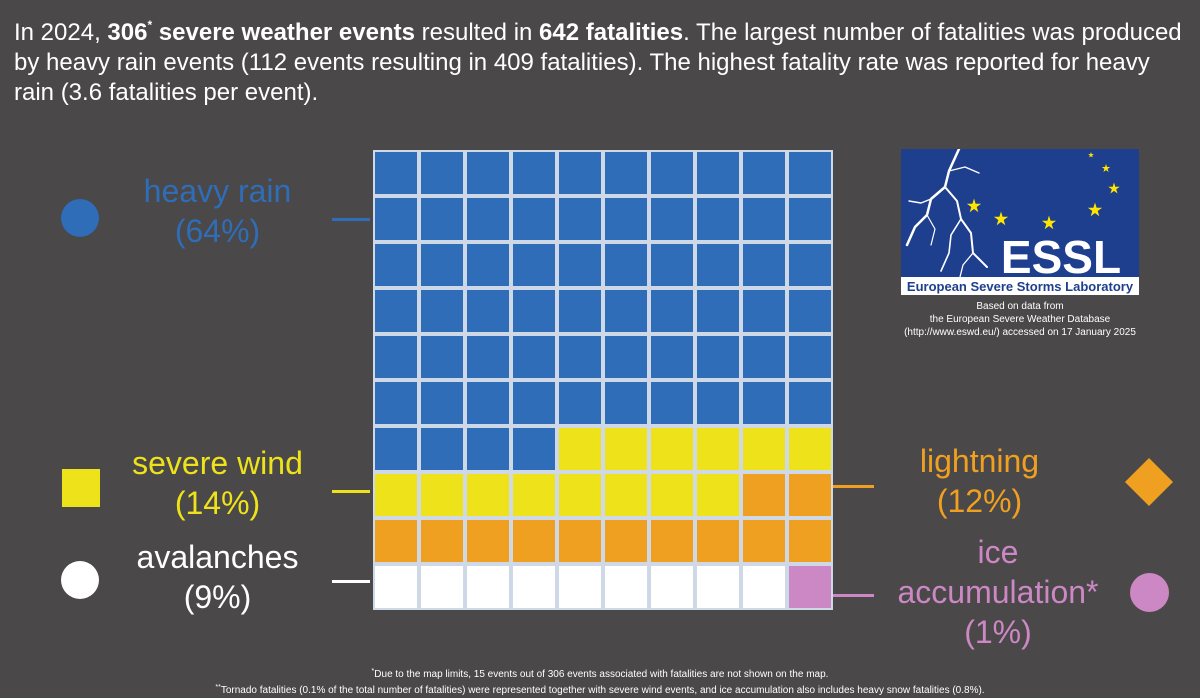 Image resolution: width=1200 pixels, height=698 pixels. Describe the element at coordinates (217, 577) in the screenshot. I see `legend-avalanches: avalanches (9%)` at that location.